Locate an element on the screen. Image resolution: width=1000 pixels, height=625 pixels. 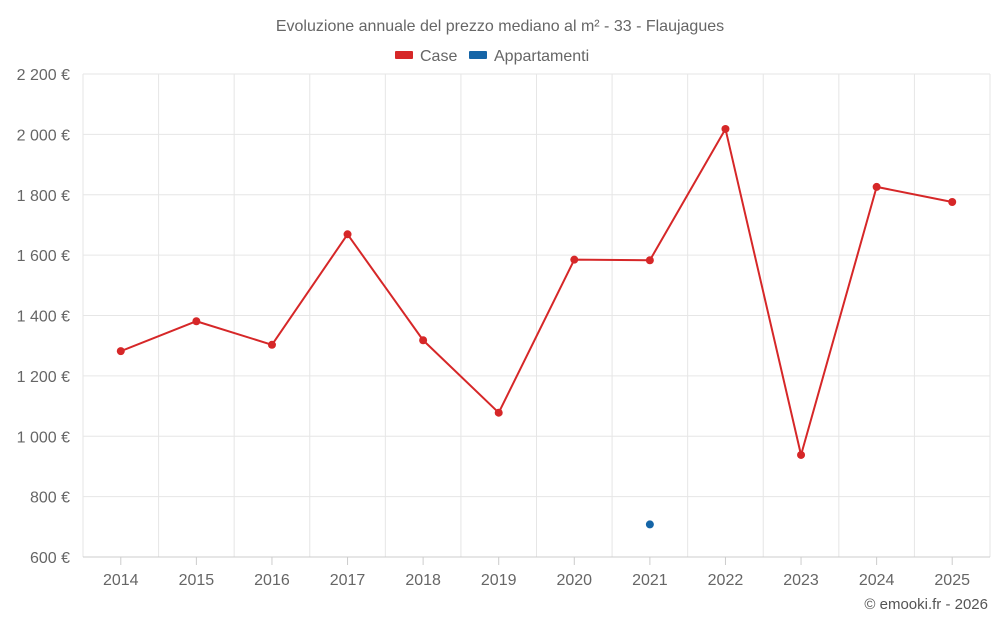
y-tick-label: 2 000 € is located at coordinates (43, 135).